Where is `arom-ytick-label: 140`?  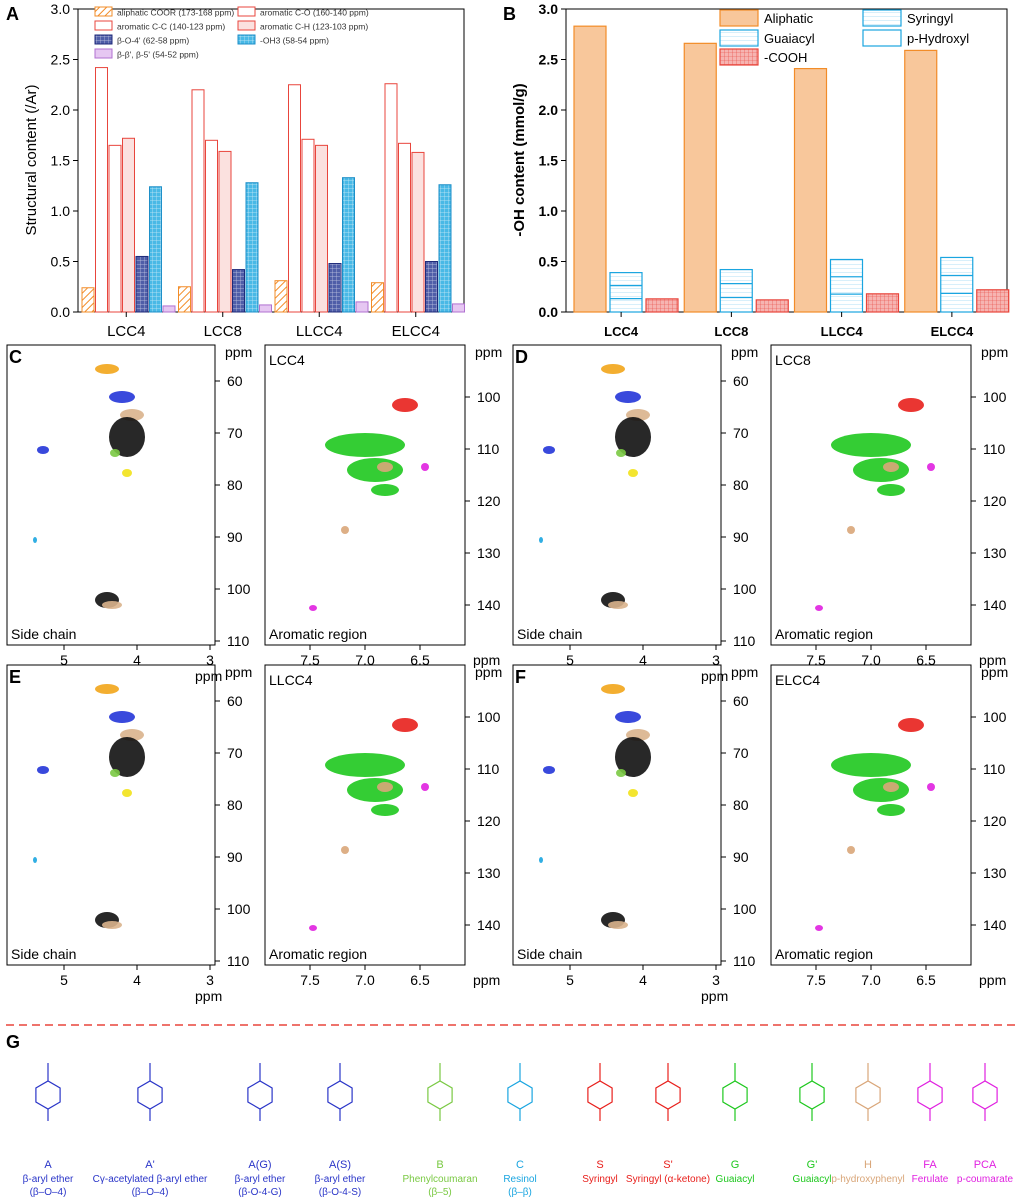
arom-ytick-label: 140 is located at coordinates (995, 925).